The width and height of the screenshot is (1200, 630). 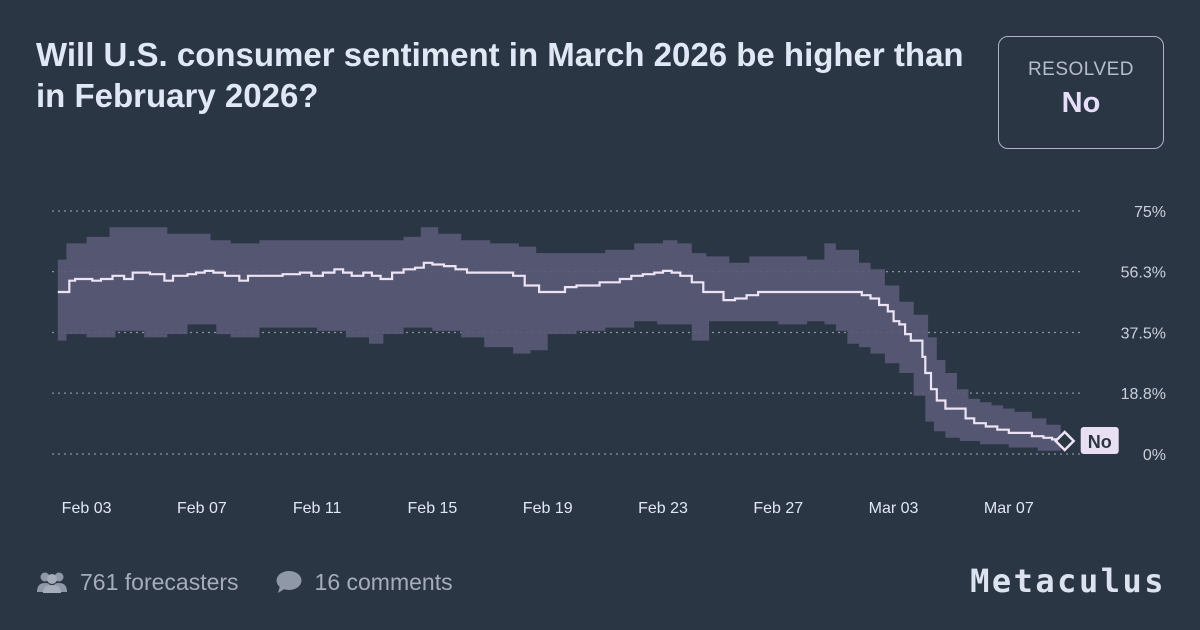 I want to click on resolution-label: RESOLVED, so click(x=1081, y=69).